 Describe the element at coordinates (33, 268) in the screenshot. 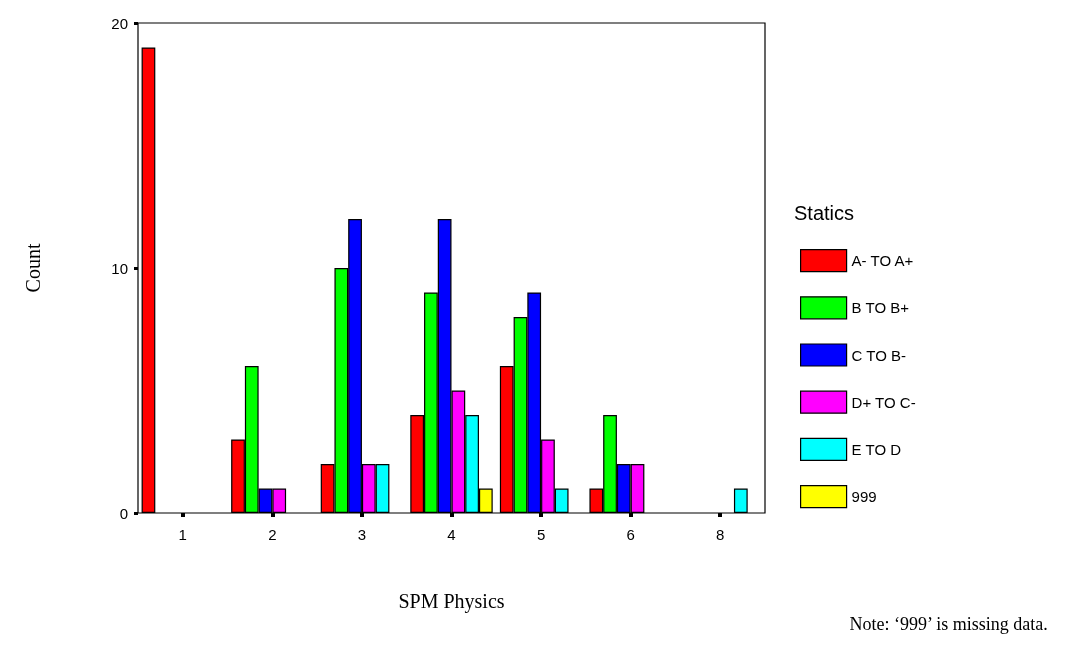

I see `y-axis-title: Count` at that location.